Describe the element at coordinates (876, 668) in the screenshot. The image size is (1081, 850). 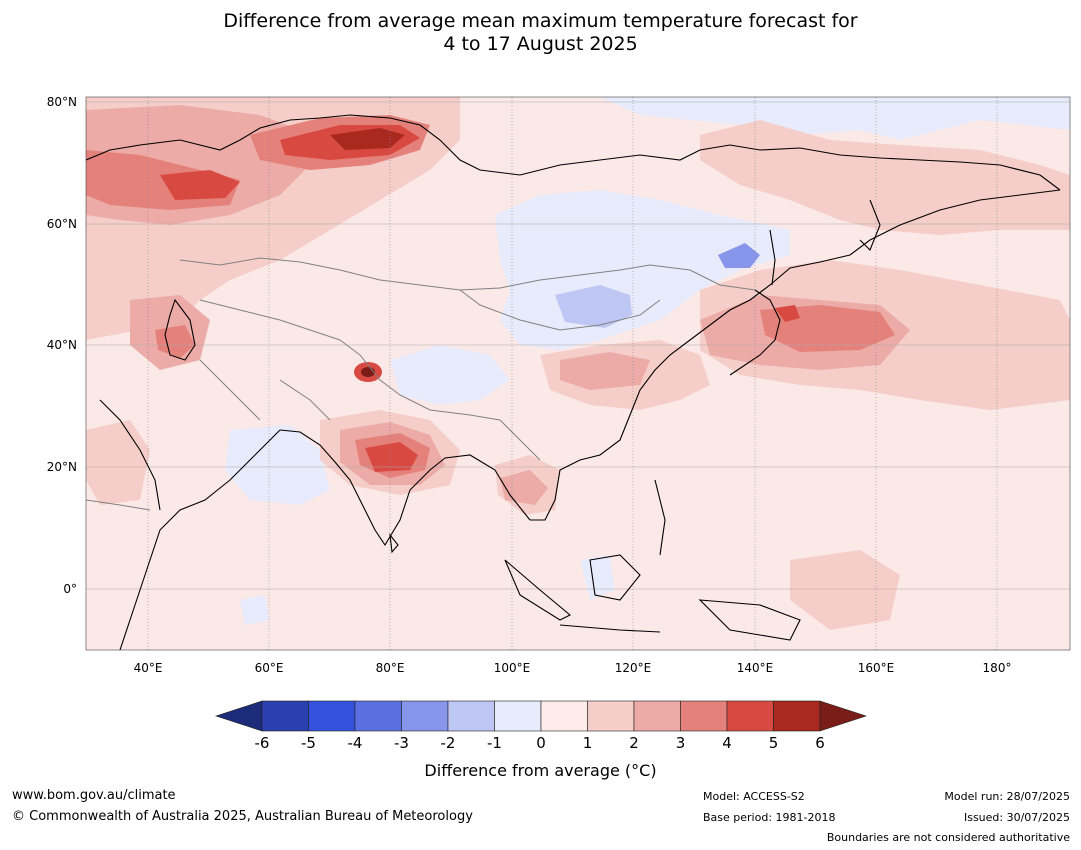
I see `lon-label-160e: 160°E` at that location.